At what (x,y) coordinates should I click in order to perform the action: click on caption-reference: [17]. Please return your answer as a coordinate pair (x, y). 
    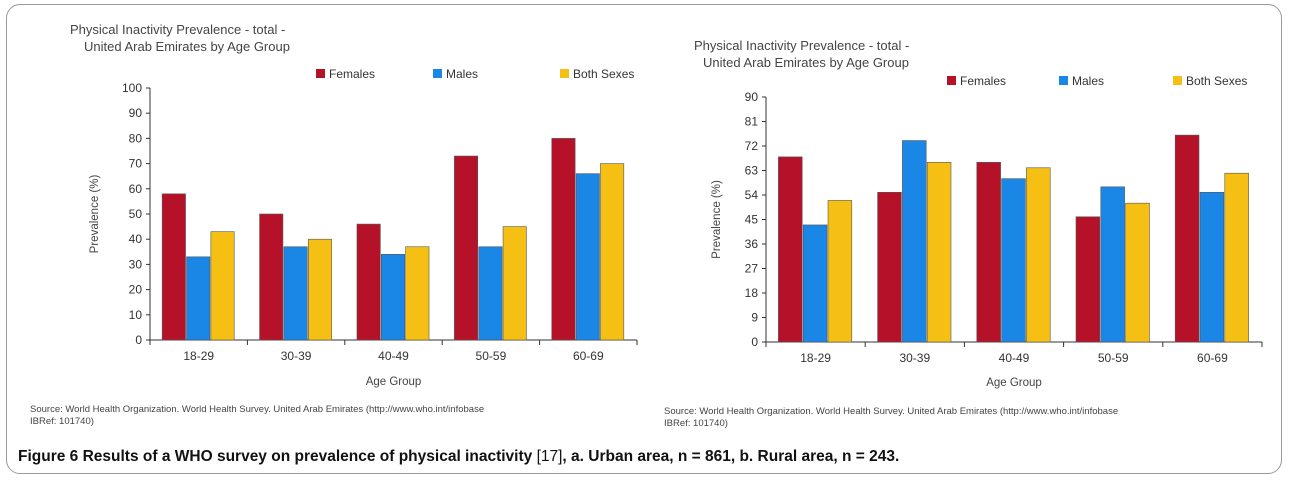
    Looking at the image, I should click on (549, 456).